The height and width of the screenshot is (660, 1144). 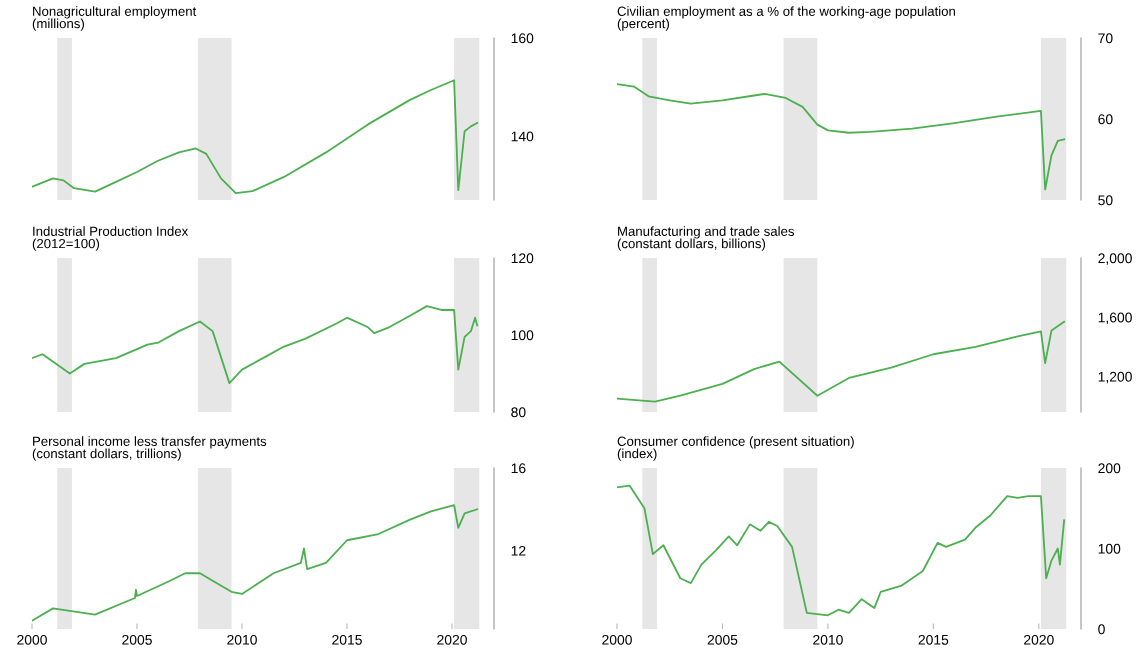 I want to click on y-tick-label: 140, so click(x=522, y=136).